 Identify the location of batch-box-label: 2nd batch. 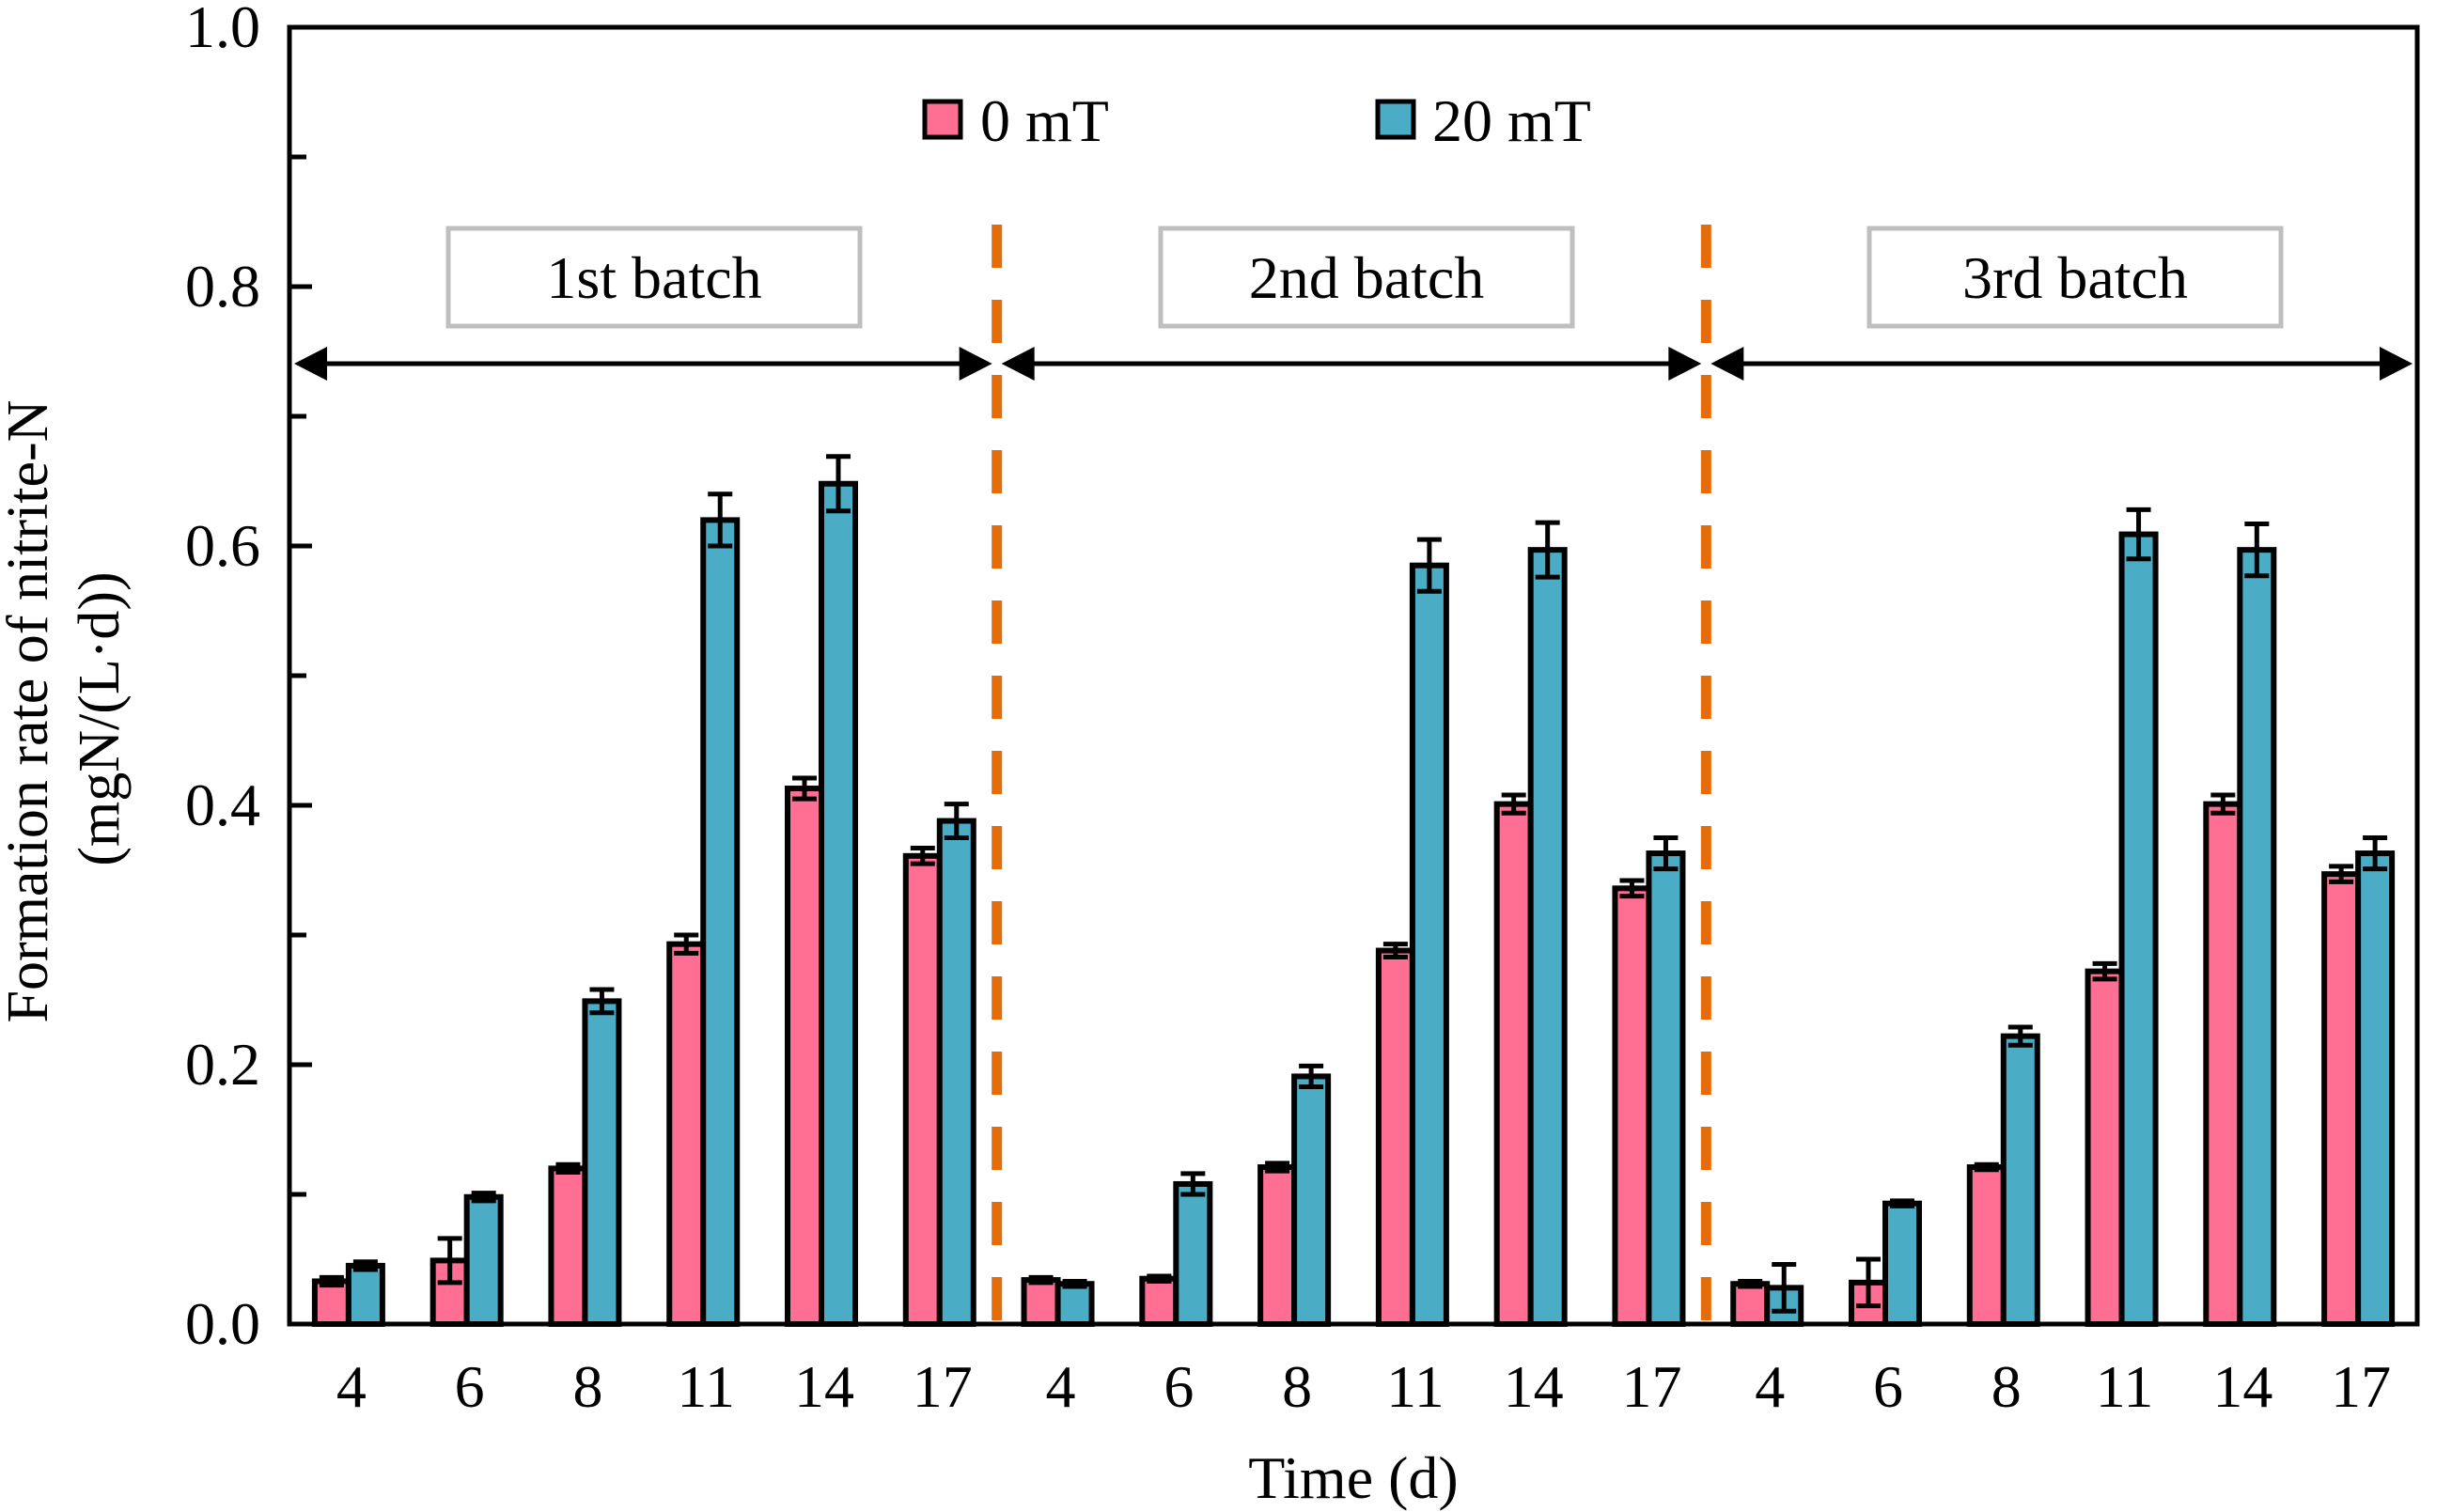
(1367, 277).